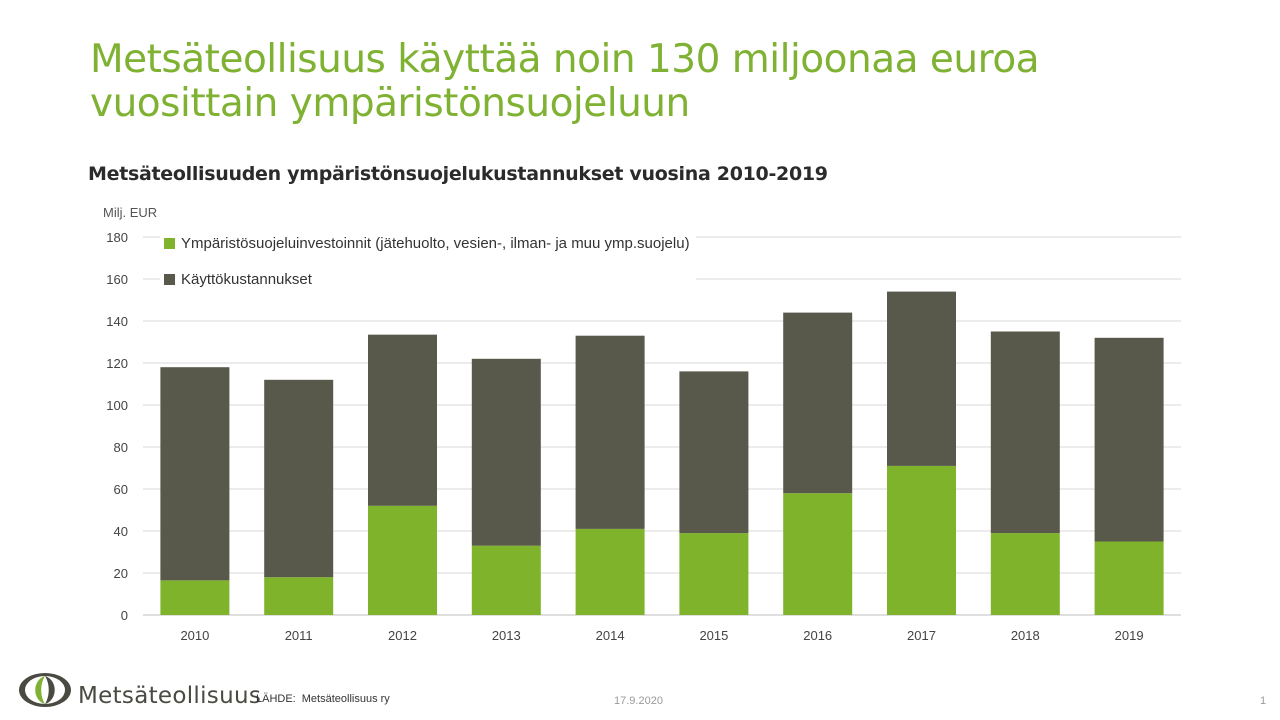 The height and width of the screenshot is (720, 1280). I want to click on y-tick-label-140: 140, so click(117, 321).